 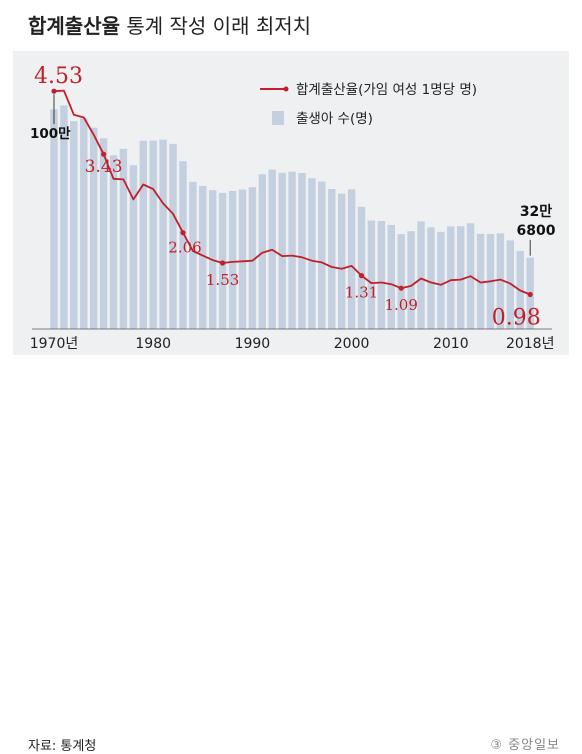 I want to click on bar-births-1981, so click(x=162, y=234).